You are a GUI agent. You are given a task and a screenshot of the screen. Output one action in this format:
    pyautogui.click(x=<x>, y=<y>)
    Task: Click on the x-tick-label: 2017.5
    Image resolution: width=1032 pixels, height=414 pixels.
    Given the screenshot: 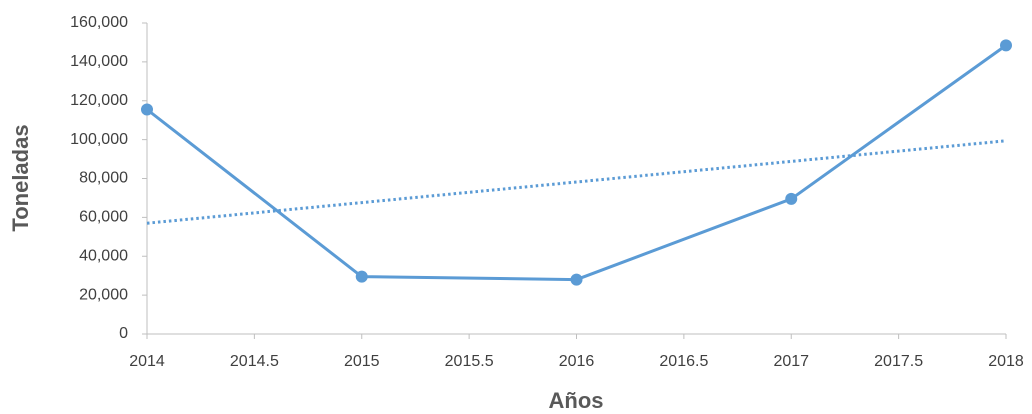 What is the action you would take?
    pyautogui.click(x=898, y=361)
    